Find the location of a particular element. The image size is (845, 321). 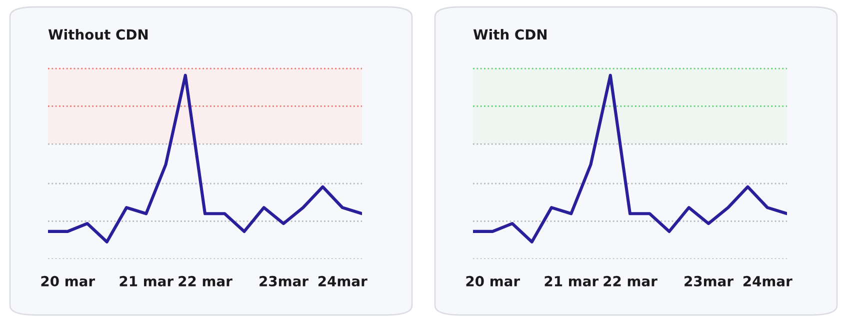

chart-title: Without CDN is located at coordinates (98, 34).